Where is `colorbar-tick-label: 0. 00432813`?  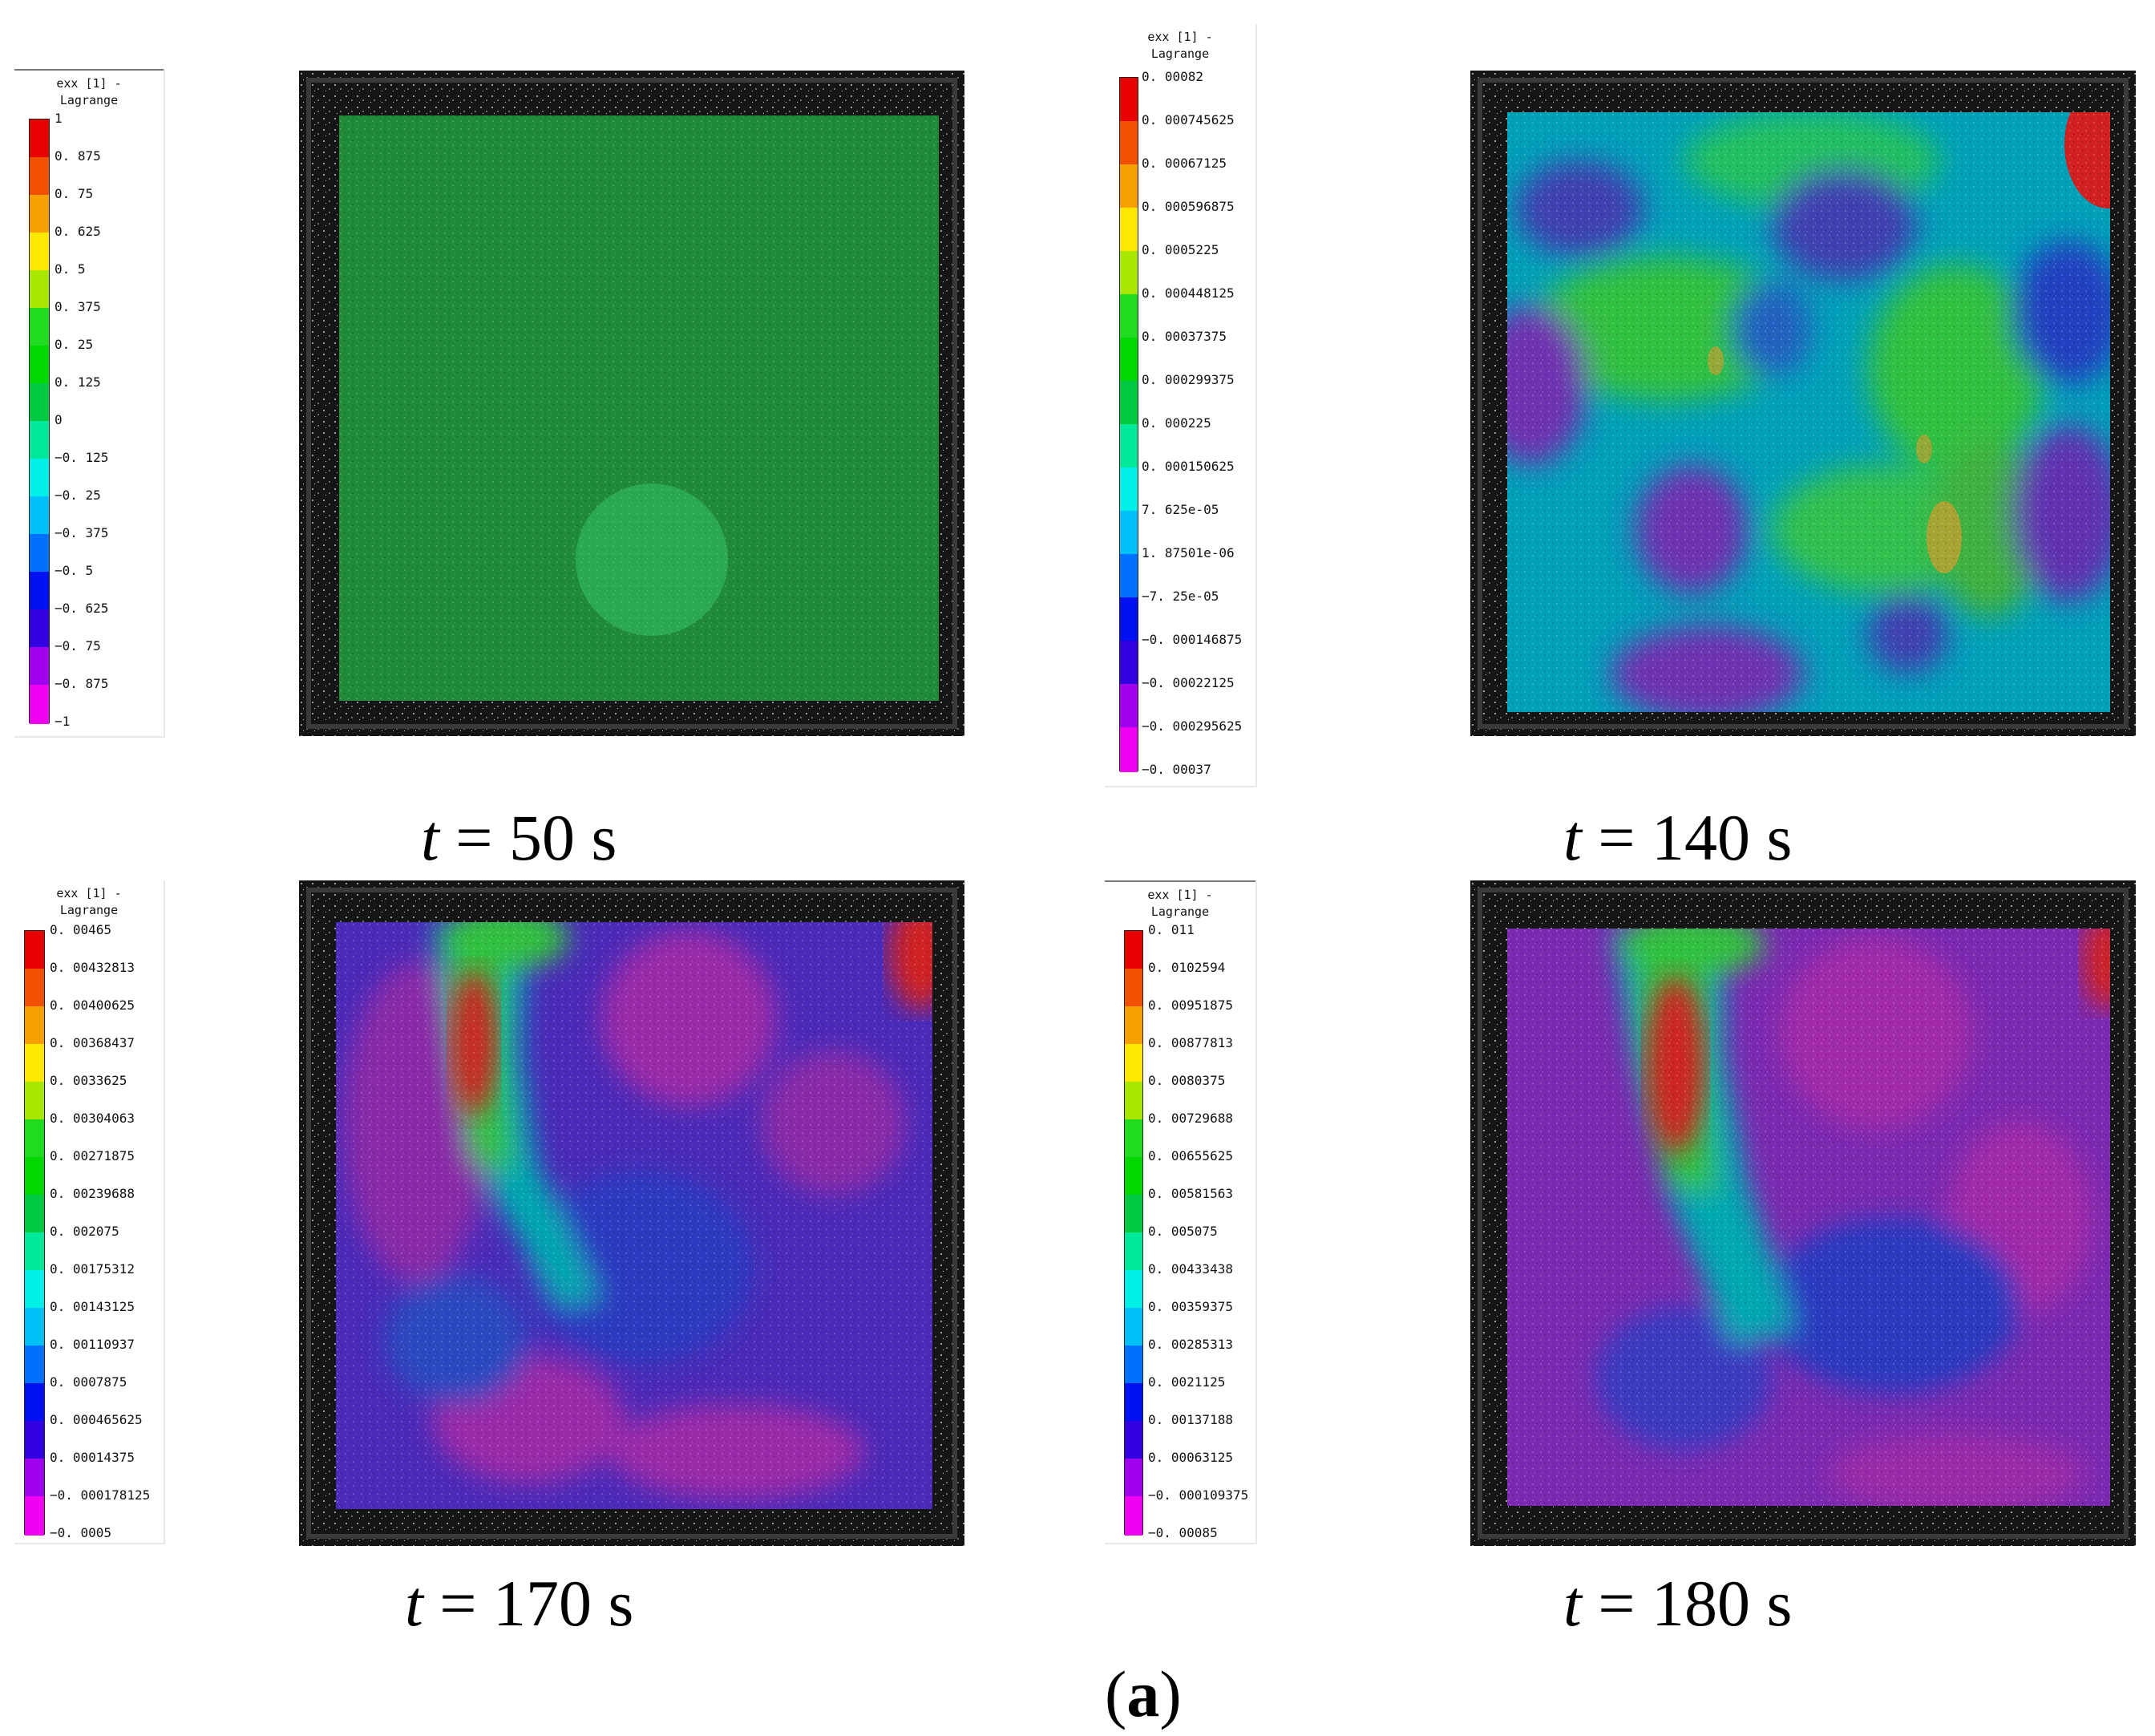
colorbar-tick-label: 0. 00432813 is located at coordinates (92, 968).